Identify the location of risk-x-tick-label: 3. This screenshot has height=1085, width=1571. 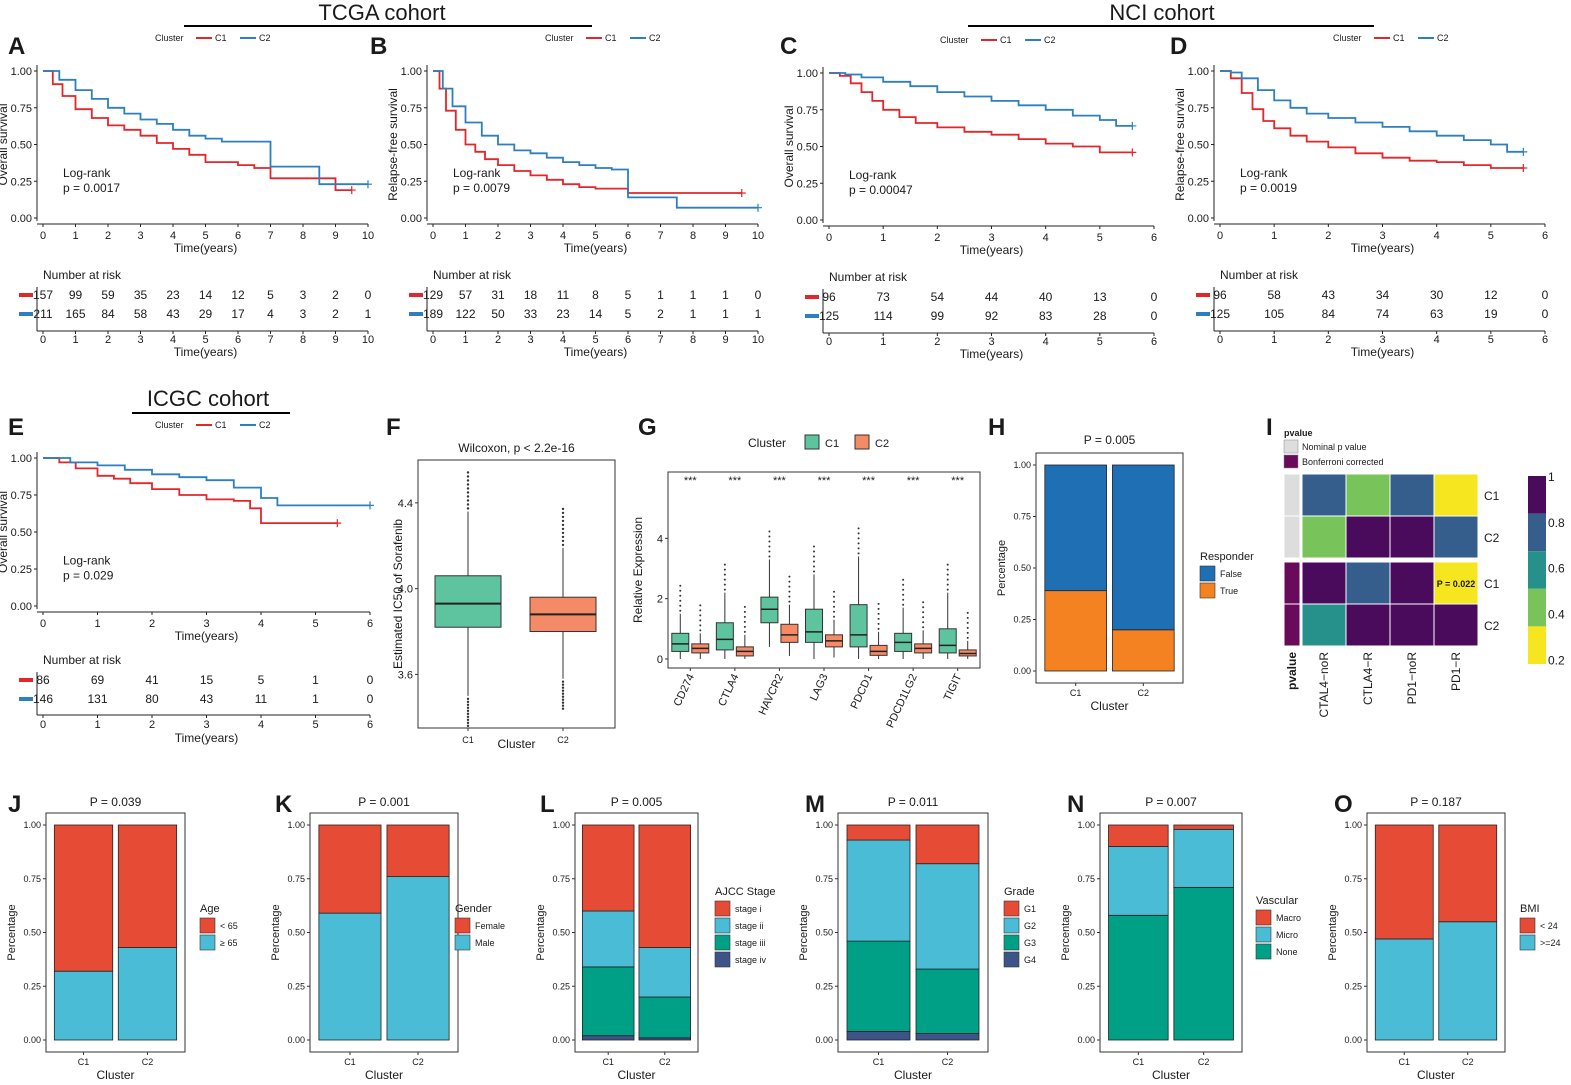
(530, 340).